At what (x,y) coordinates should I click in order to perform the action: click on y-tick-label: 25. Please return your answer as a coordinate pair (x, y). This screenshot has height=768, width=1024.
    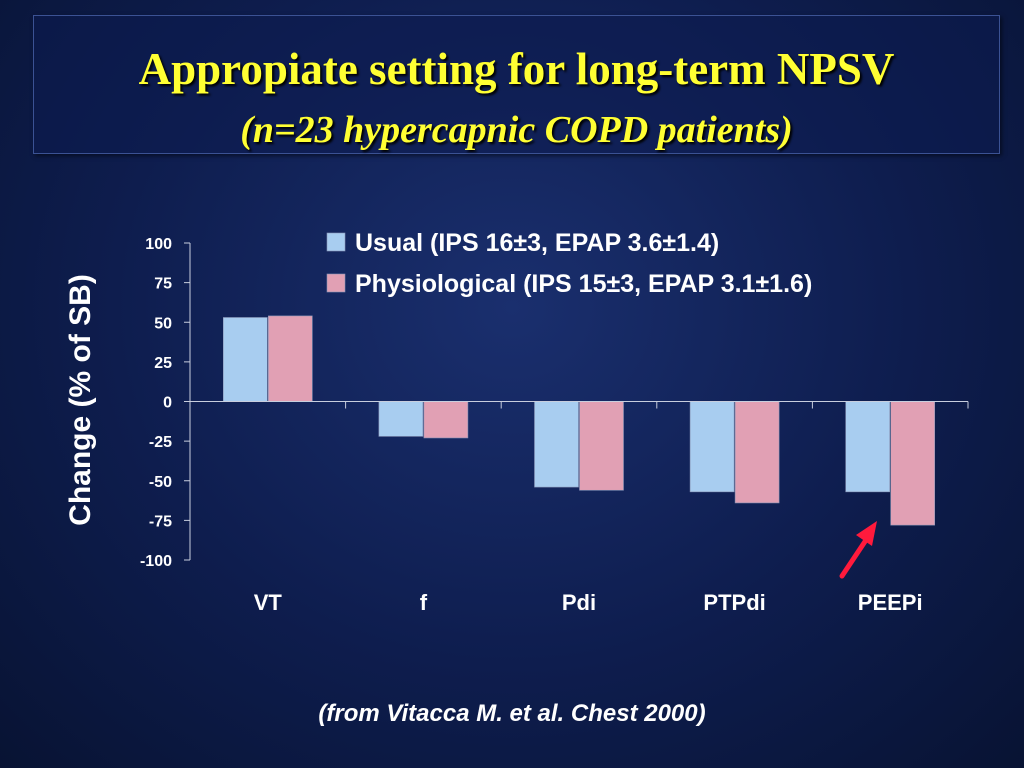
    Looking at the image, I should click on (163, 363).